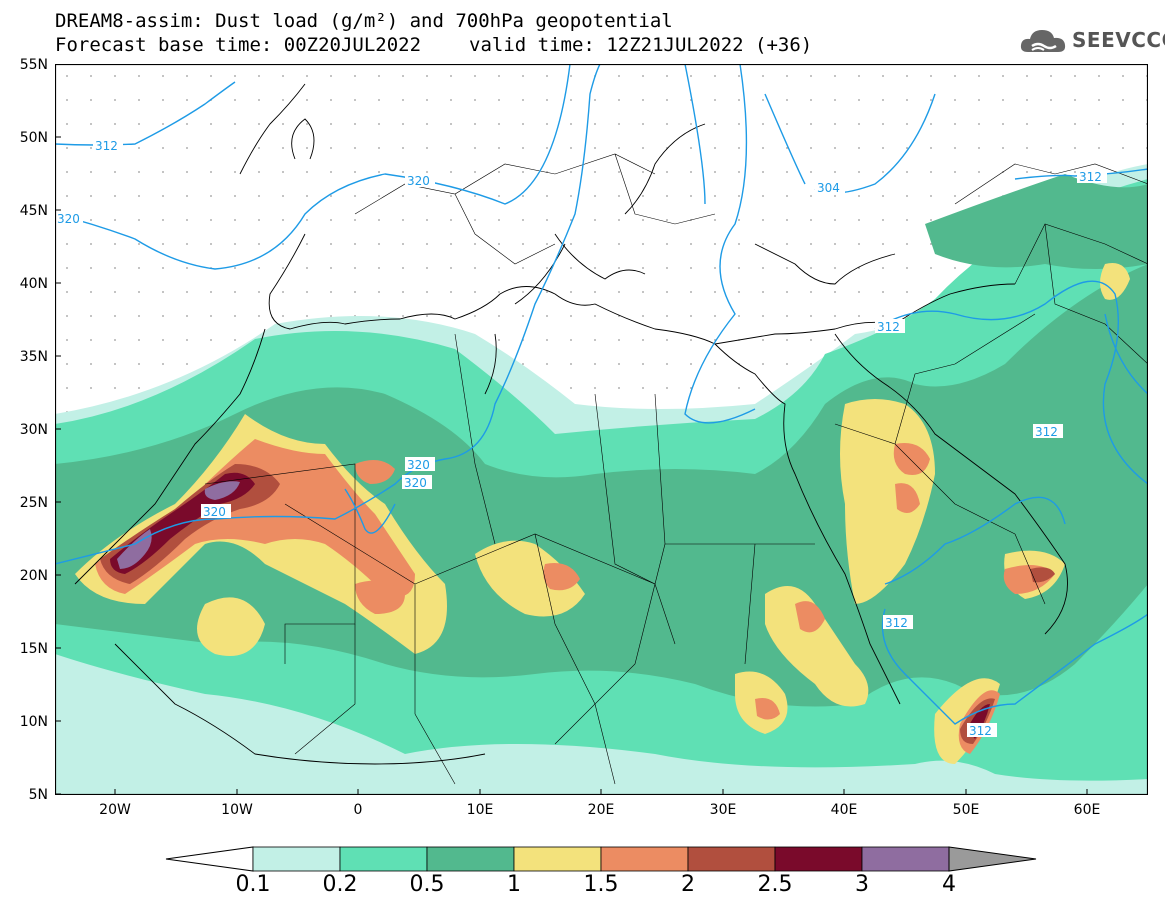  What do you see at coordinates (33, 576) in the screenshot?
I see `lat-label: 20N` at bounding box center [33, 576].